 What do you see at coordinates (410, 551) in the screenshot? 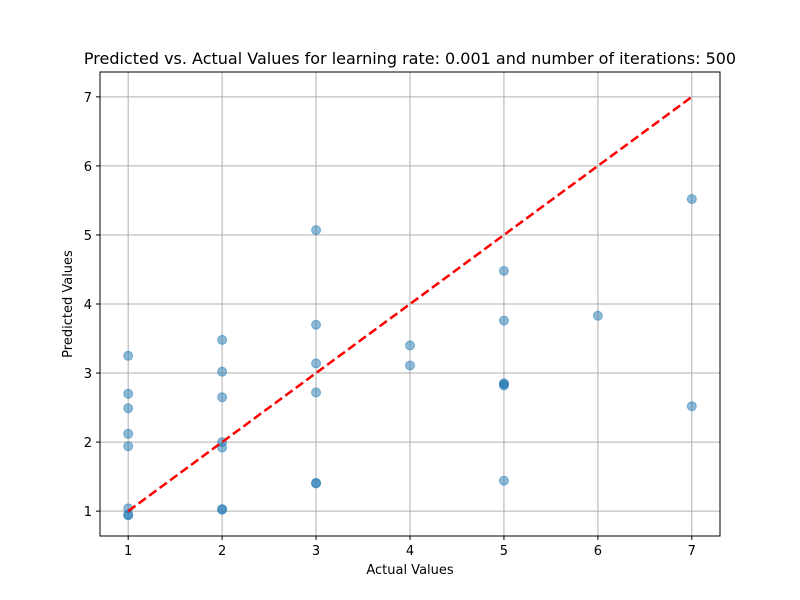
I see `x-tick-label: 4` at bounding box center [410, 551].